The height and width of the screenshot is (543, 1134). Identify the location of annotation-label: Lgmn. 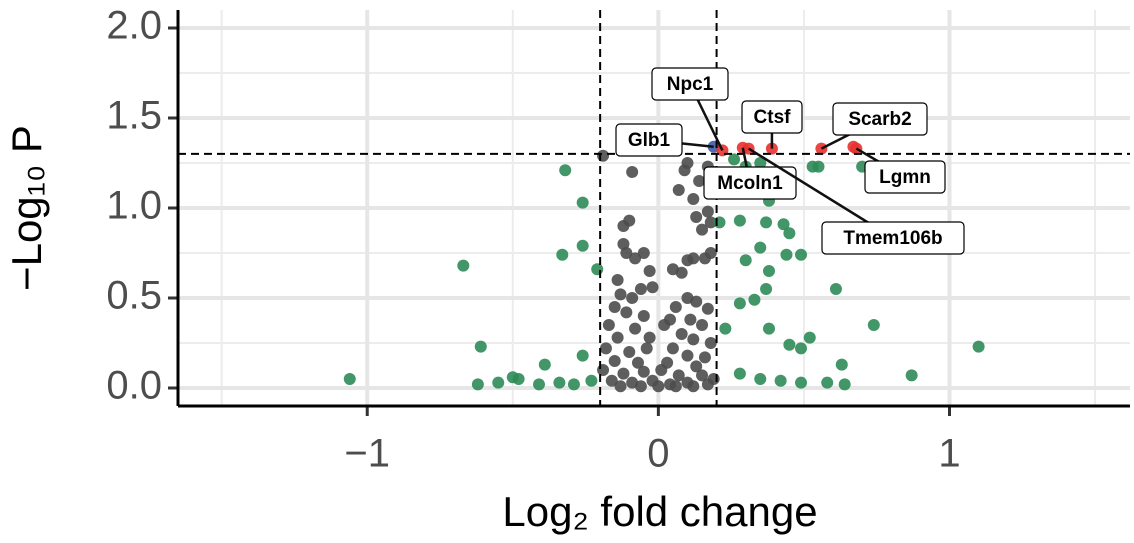
(905, 177).